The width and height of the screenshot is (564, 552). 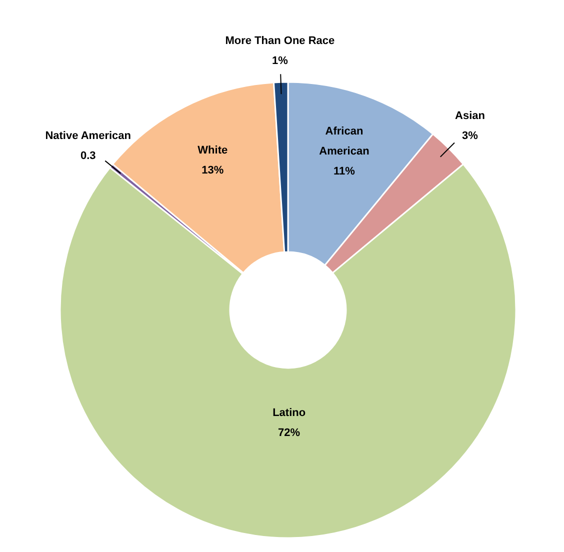 I want to click on data-label: 11%, so click(x=345, y=171).